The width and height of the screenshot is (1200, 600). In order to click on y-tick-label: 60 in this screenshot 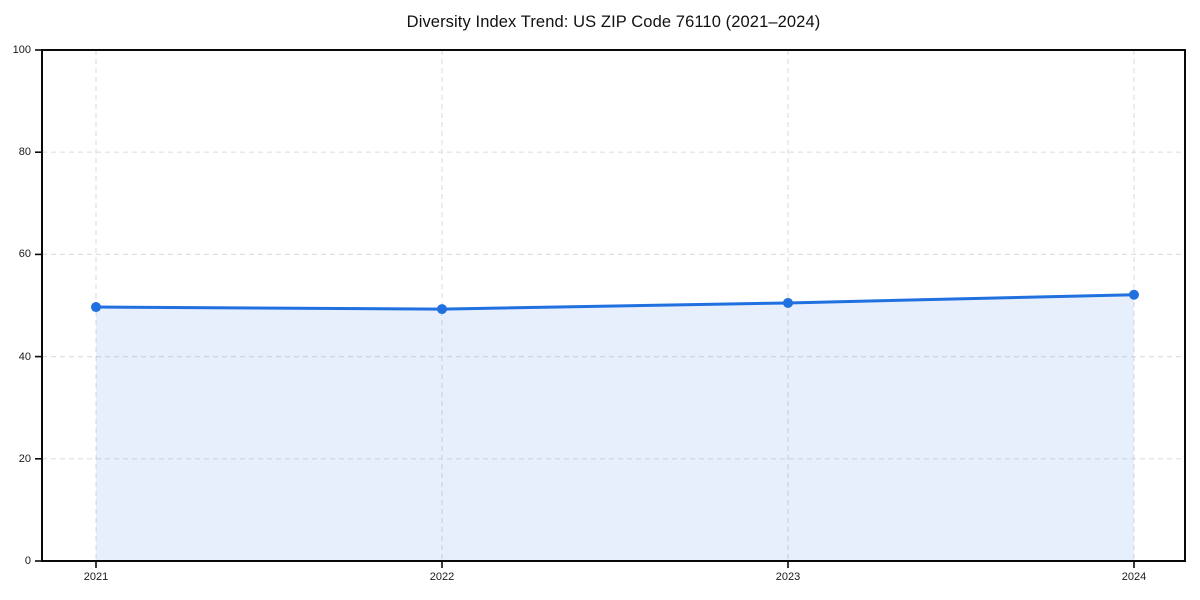, I will do `click(24, 254)`.